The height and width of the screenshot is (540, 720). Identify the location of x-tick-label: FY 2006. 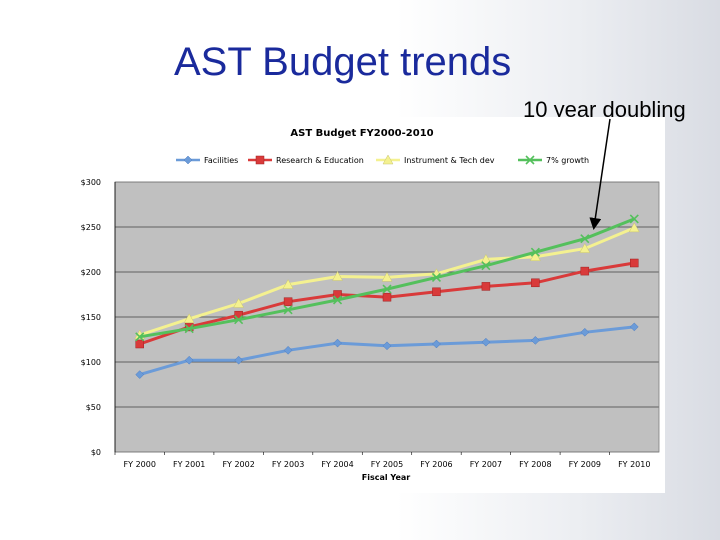
(436, 464).